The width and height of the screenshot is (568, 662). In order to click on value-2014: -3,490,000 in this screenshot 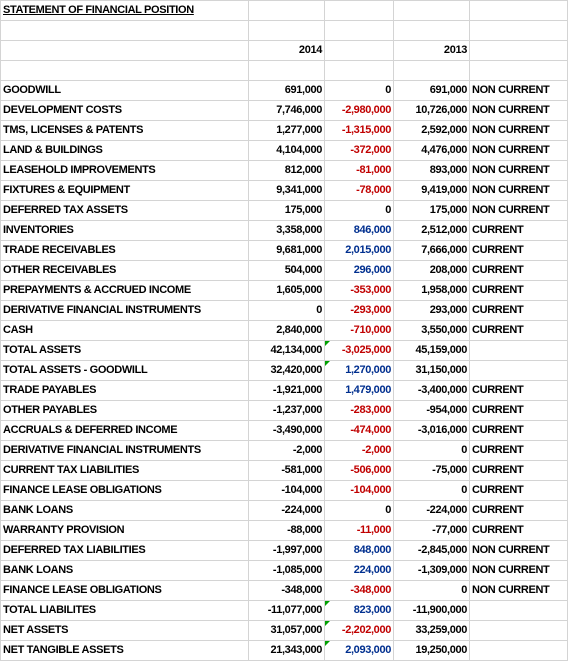, I will do `click(286, 430)`.